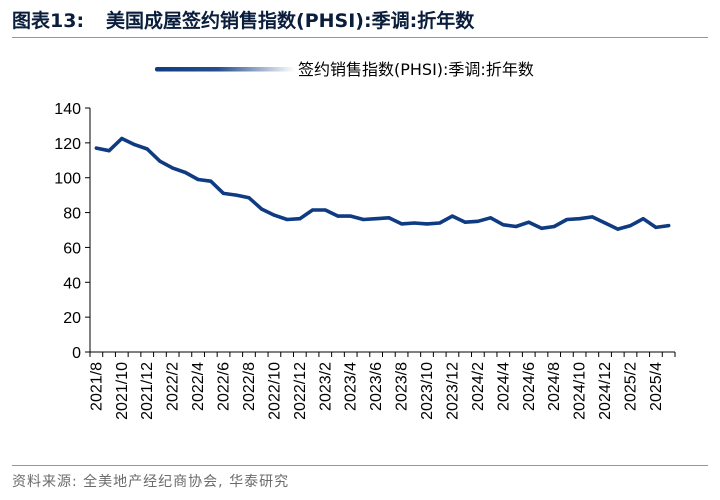  Describe the element at coordinates (48, 21) in the screenshot. I see `figure-label: 图表13:` at that location.